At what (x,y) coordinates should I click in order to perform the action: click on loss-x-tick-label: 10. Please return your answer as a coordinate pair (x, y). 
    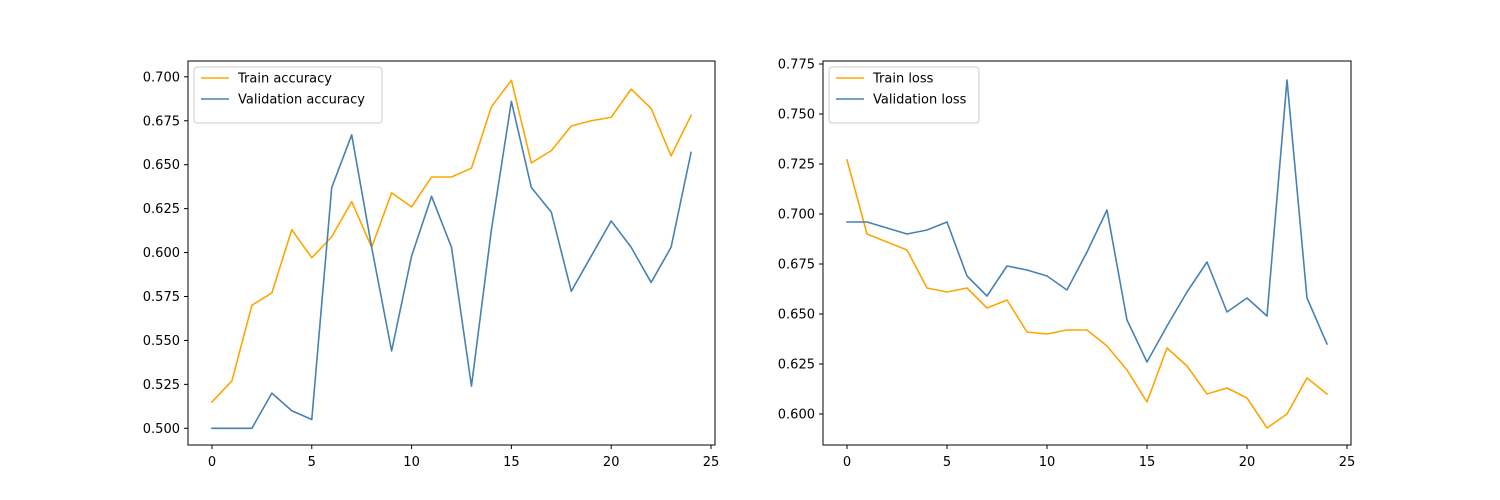
    Looking at the image, I should click on (1047, 462).